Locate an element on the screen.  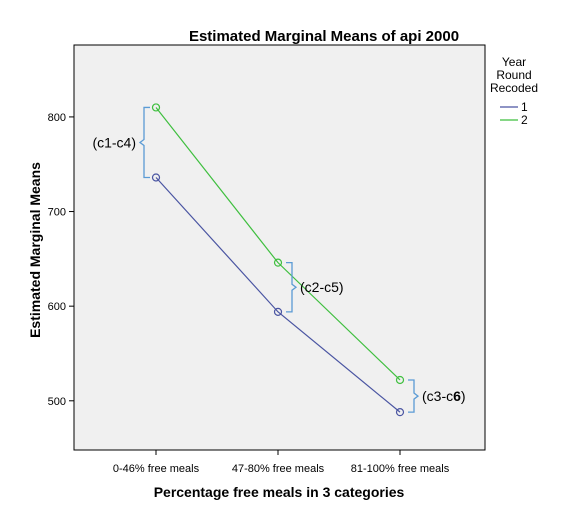
annotation-text: (c1-c4) is located at coordinates (114, 142).